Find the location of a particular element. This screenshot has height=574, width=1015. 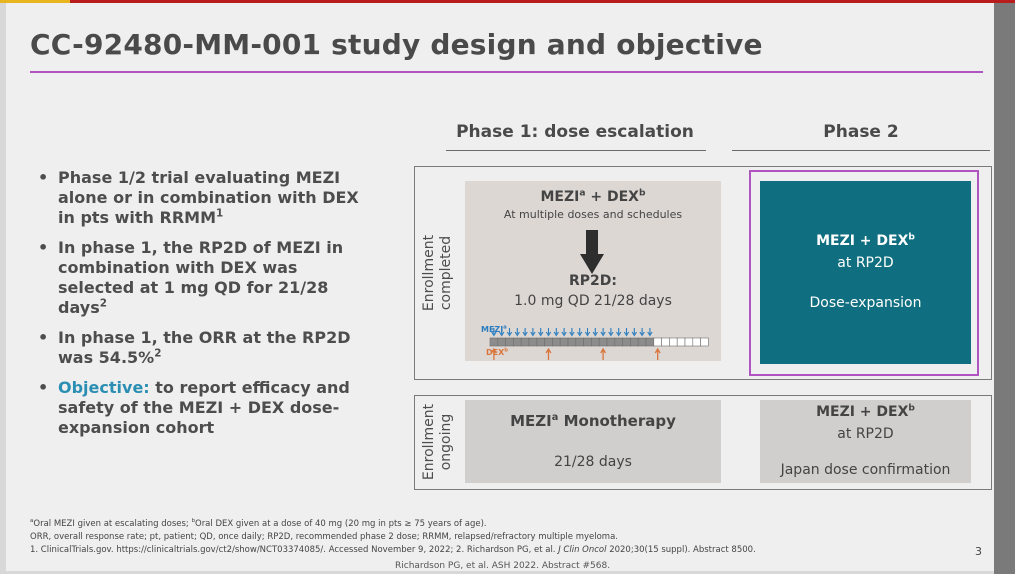

ongoing-phase1-line1: MEZIa Monotherapy is located at coordinates (593, 421).